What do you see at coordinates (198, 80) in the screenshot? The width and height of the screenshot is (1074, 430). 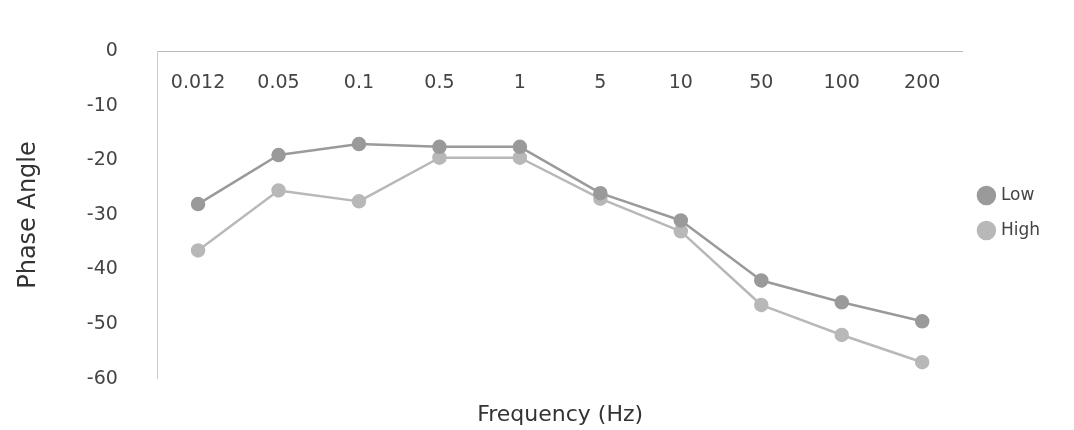 I see `x-tick-label: 0.012` at bounding box center [198, 80].